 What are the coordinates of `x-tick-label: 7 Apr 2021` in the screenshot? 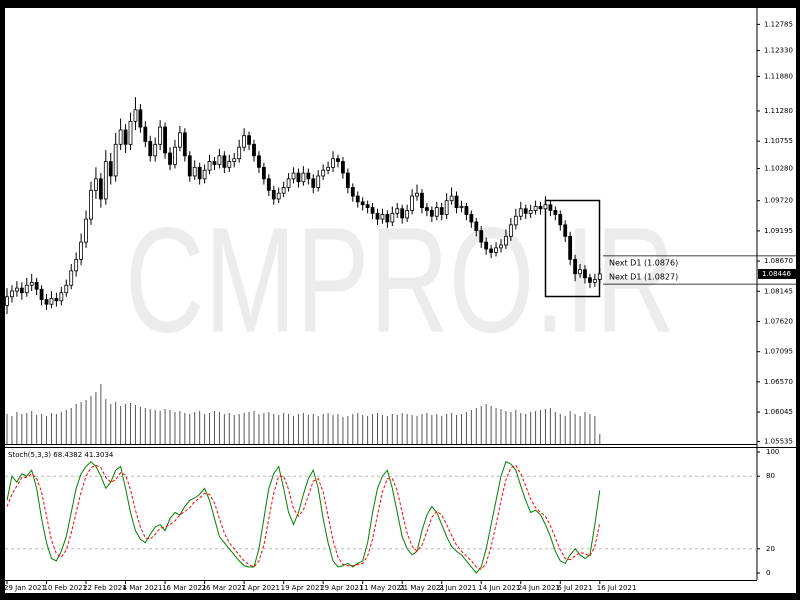 It's located at (260, 588).